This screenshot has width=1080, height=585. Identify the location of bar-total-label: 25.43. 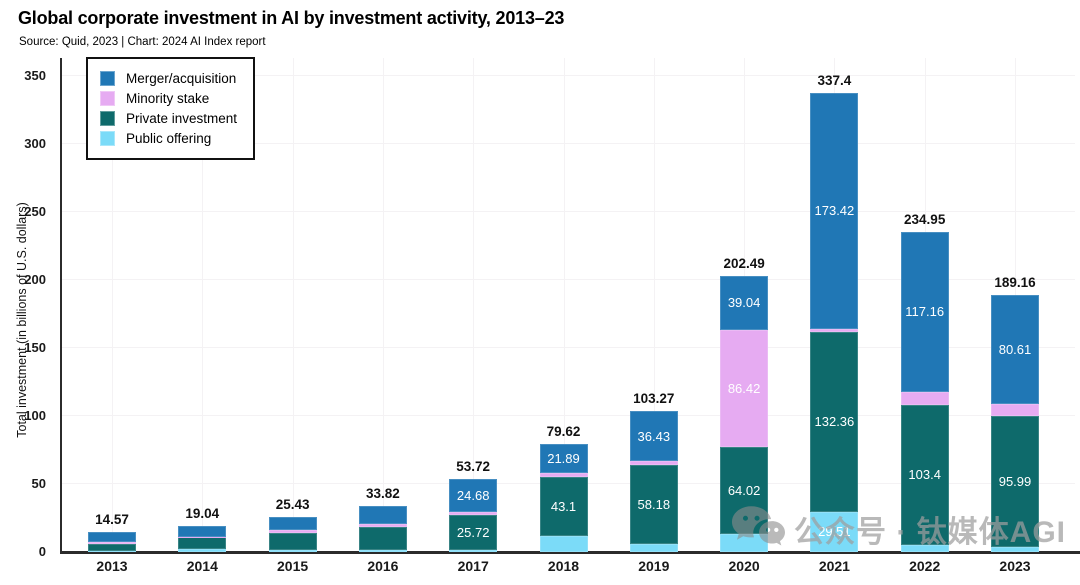
(292, 505).